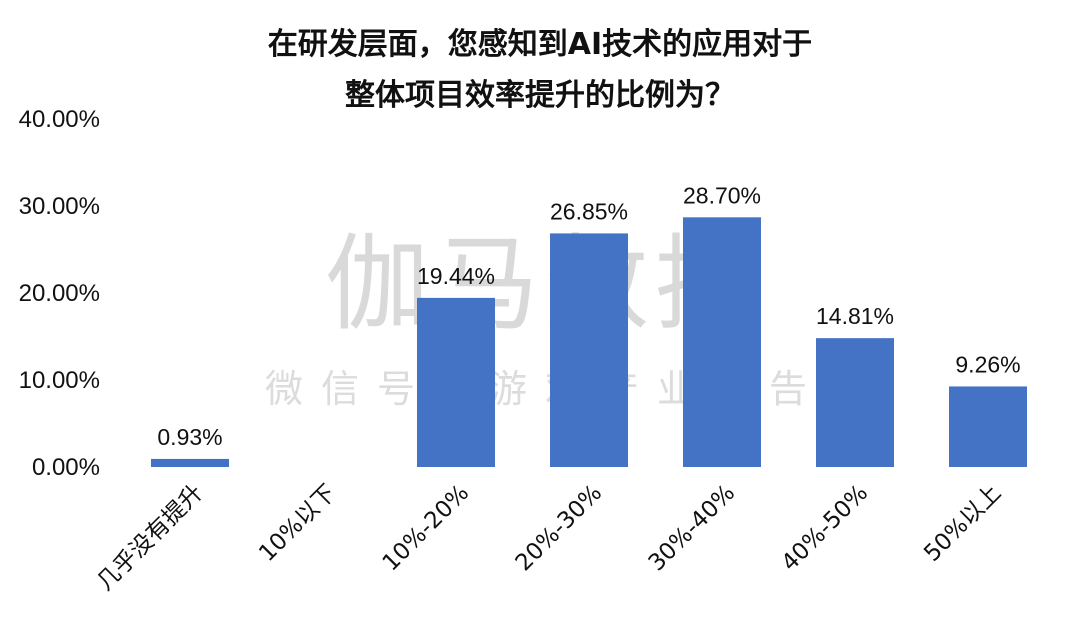 This screenshot has width=1080, height=630. Describe the element at coordinates (66, 467) in the screenshot. I see `y-tick-label: 0.00%` at that location.